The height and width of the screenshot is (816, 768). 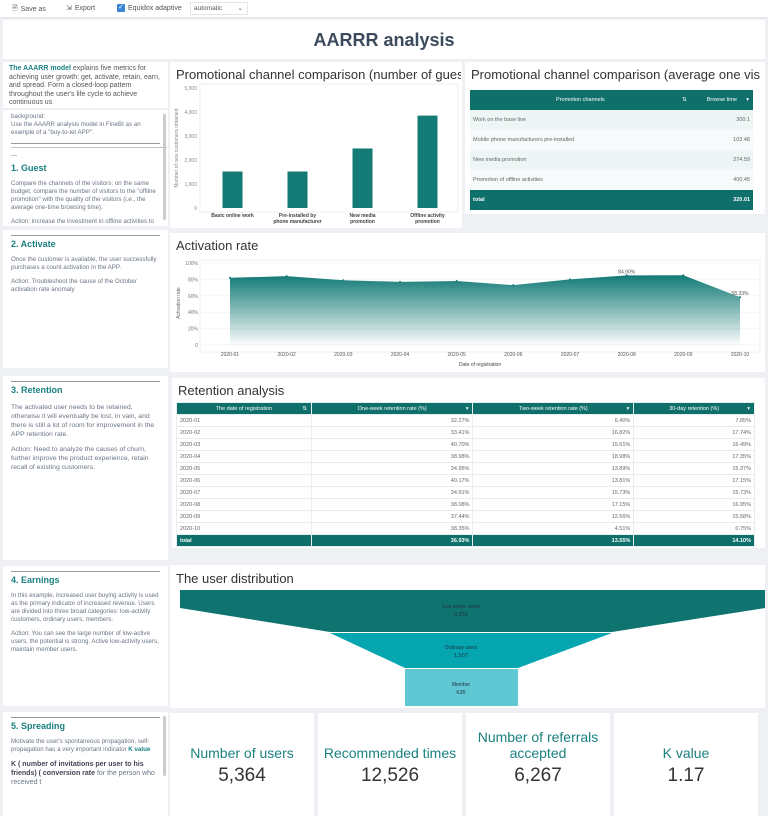 I want to click on header-label: One-week retention rate (%), so click(x=392, y=408).